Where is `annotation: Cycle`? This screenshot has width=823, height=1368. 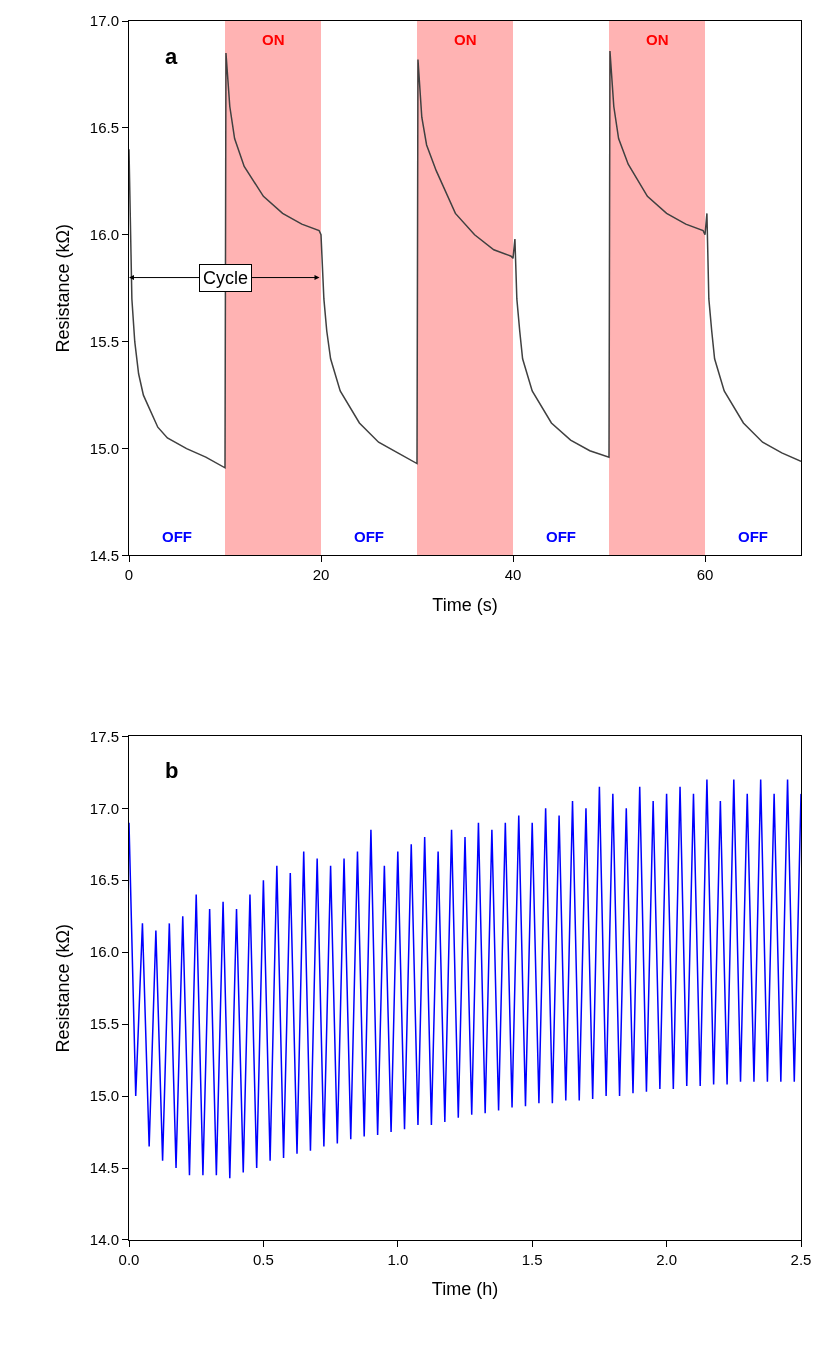 annotation: Cycle is located at coordinates (226, 278).